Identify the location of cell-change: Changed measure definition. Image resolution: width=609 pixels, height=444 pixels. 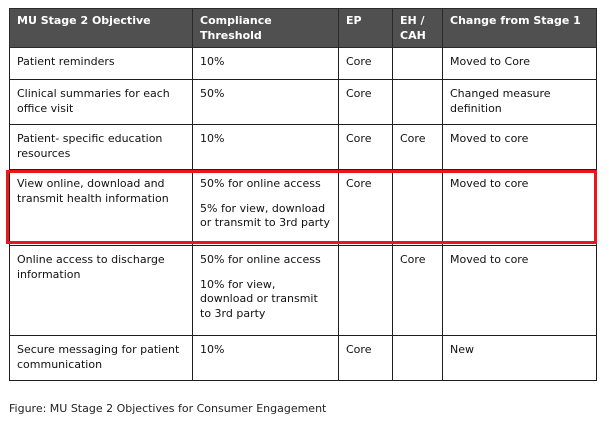
(519, 102).